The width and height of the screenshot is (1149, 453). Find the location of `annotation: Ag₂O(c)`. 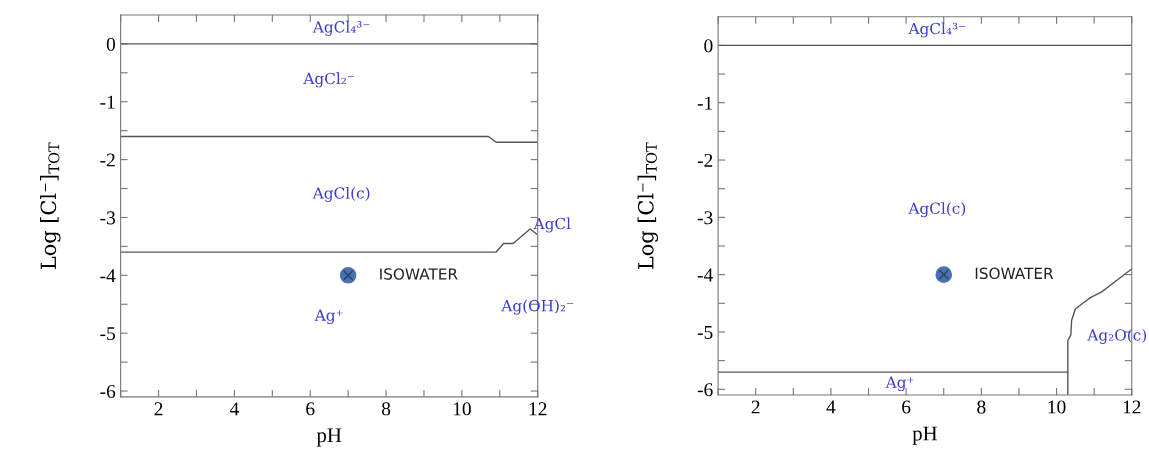

annotation: Ag₂O(c) is located at coordinates (1117, 336).